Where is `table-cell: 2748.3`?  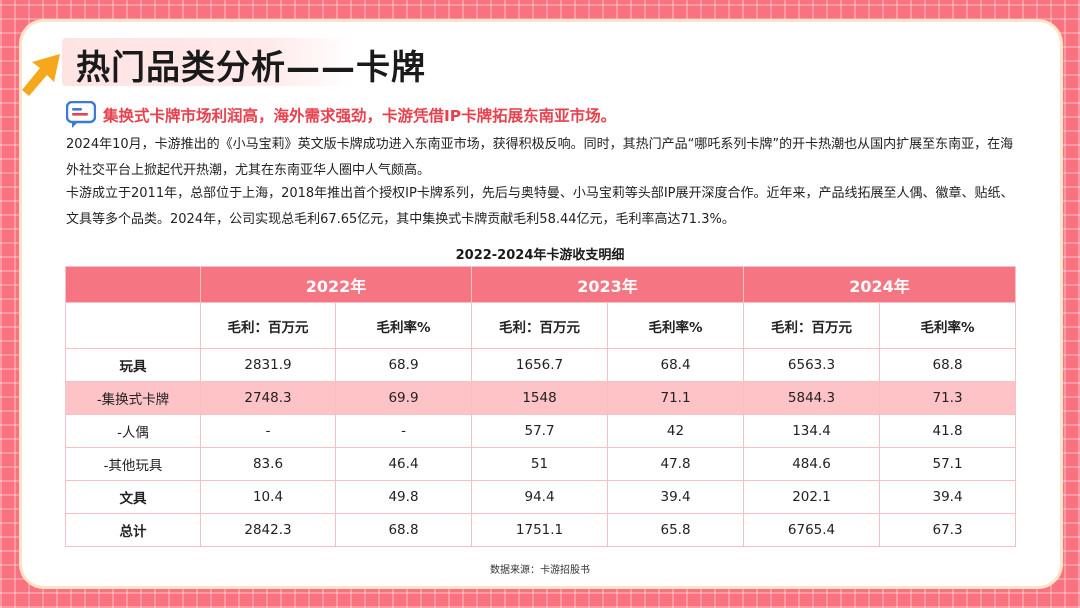 table-cell: 2748.3 is located at coordinates (268, 398).